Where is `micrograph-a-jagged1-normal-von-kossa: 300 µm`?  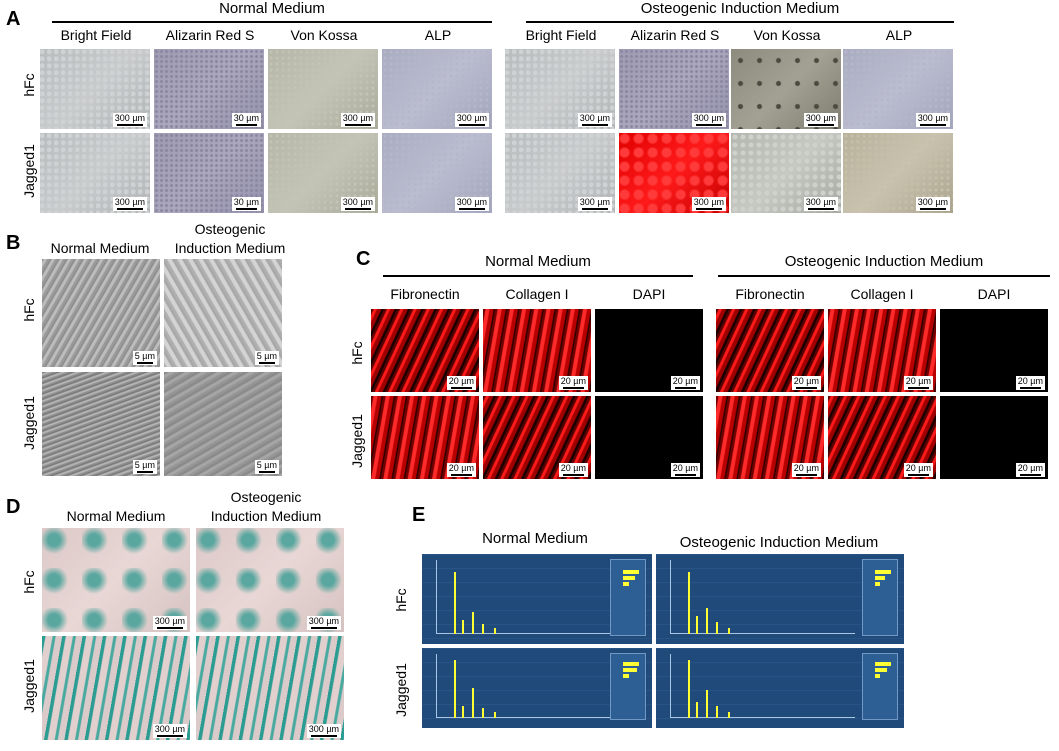
micrograph-a-jagged1-normal-von-kossa: 300 µm is located at coordinates (323, 173).